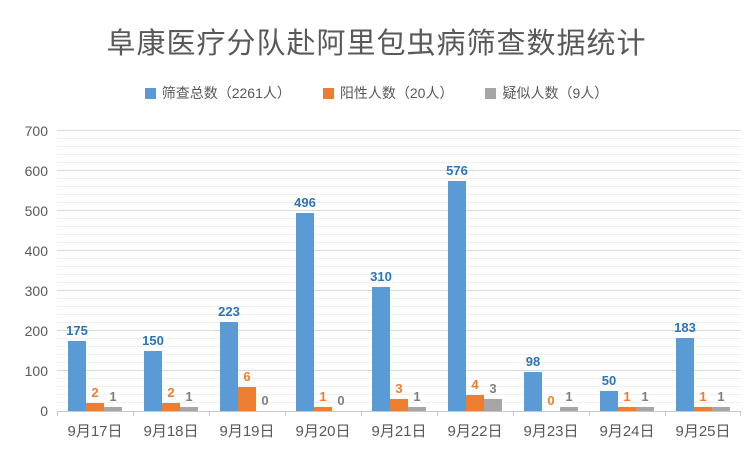  I want to click on bar-value-label: 50, so click(609, 380).